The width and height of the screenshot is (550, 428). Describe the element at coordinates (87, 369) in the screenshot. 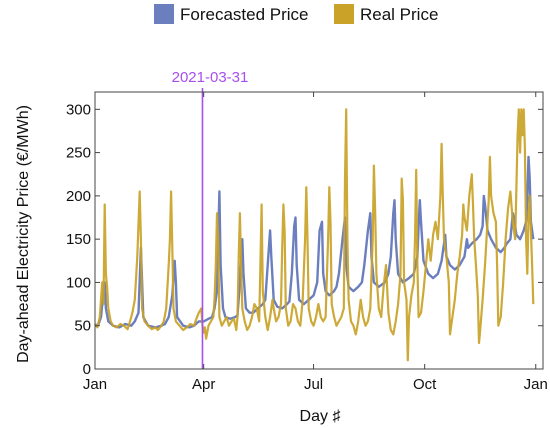

I see `y-tick-label: 0` at that location.